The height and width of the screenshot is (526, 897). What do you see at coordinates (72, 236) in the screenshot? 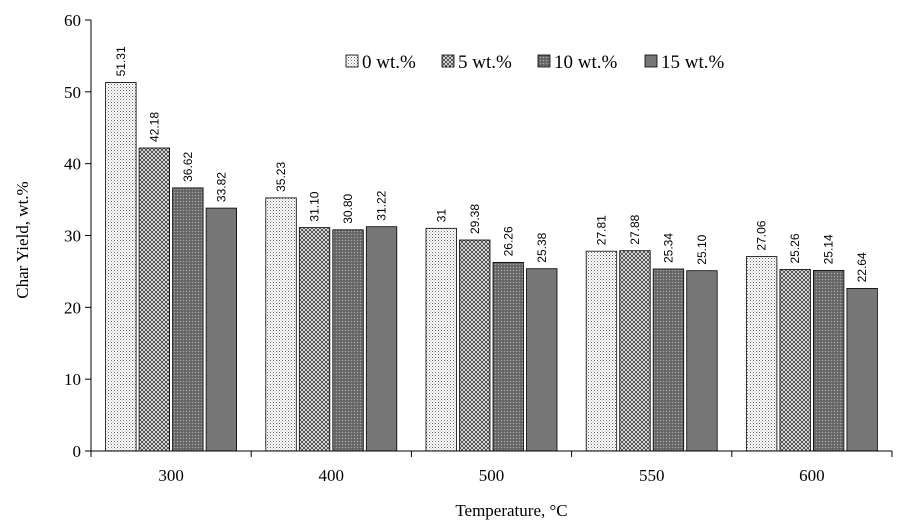
I see `y-tick-label: 30` at bounding box center [72, 236].